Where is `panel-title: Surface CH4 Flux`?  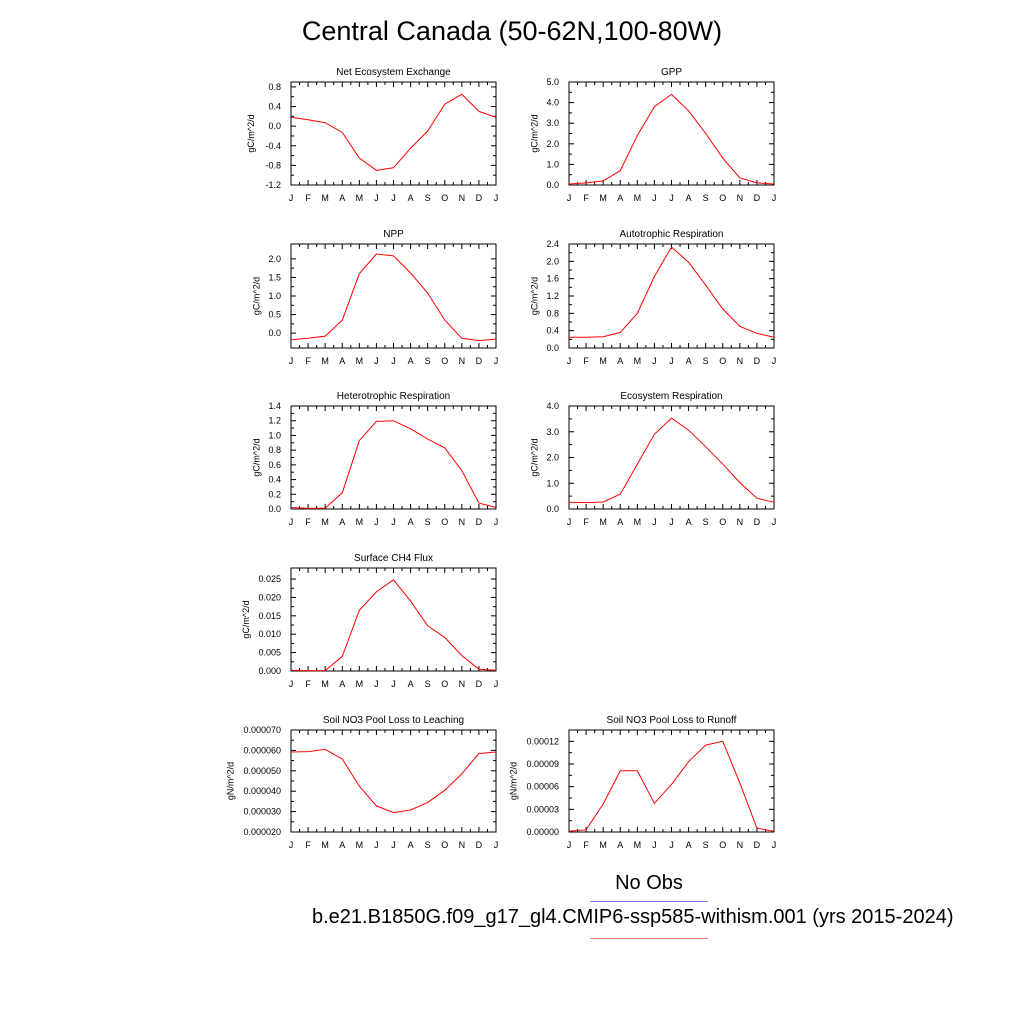 panel-title: Surface CH4 Flux is located at coordinates (393, 558).